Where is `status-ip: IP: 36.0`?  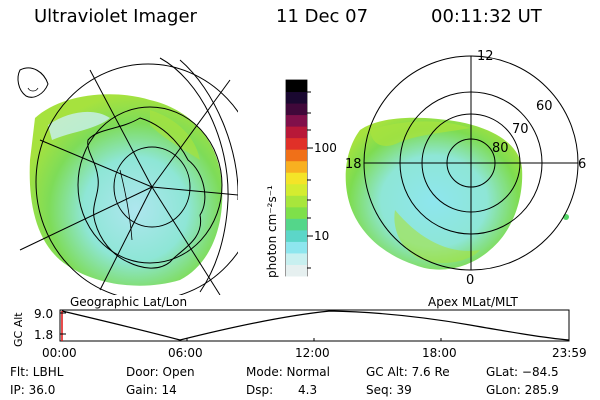
status-ip: IP: 36.0 is located at coordinates (33, 390).